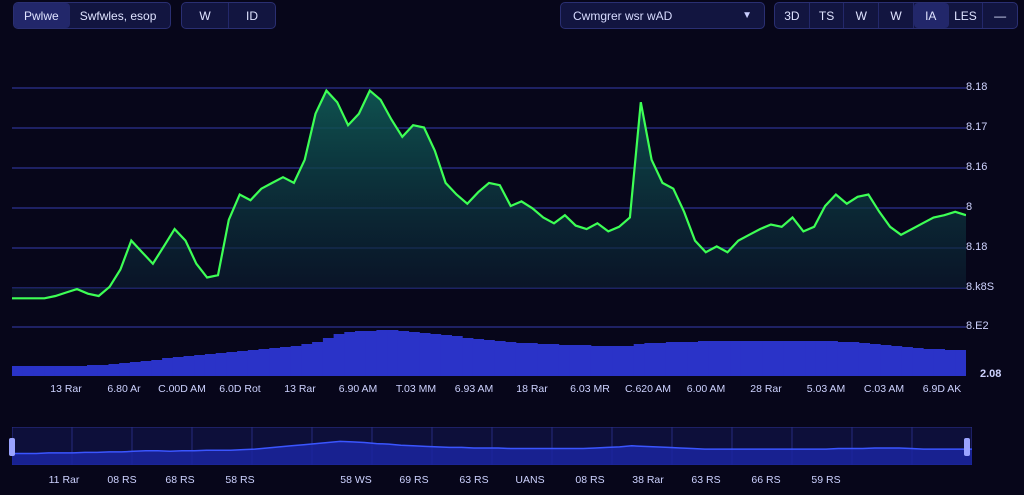 This screenshot has height=495, width=1024. I want to click on x-tick-label: 6.93 AM, so click(474, 389).